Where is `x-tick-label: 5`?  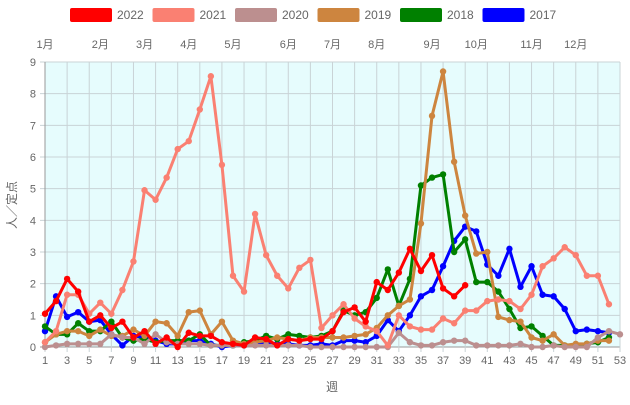 x-tick-label: 5 is located at coordinates (89, 361).